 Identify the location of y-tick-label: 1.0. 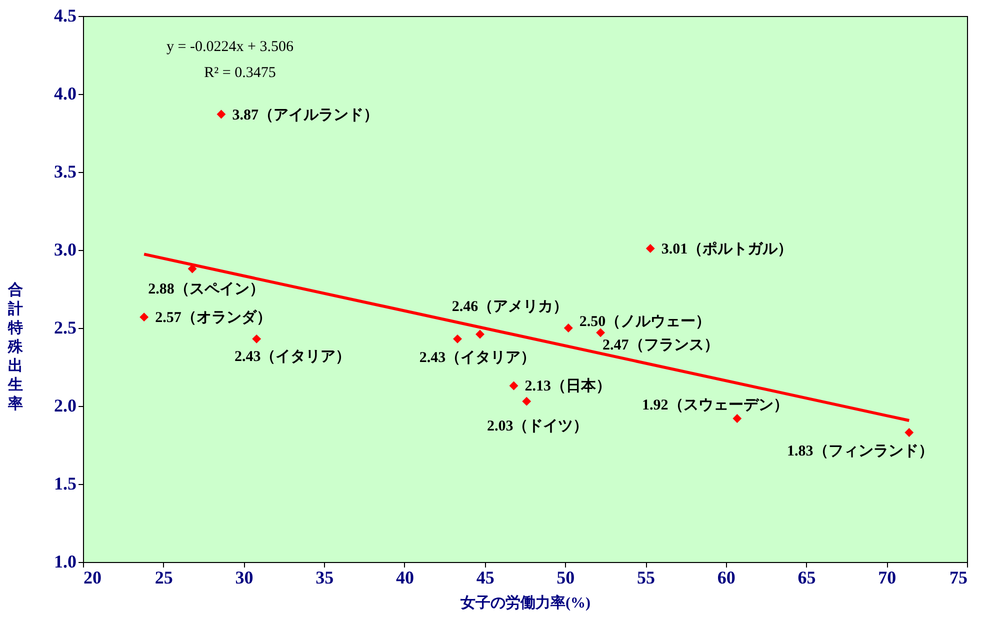
(65, 562).